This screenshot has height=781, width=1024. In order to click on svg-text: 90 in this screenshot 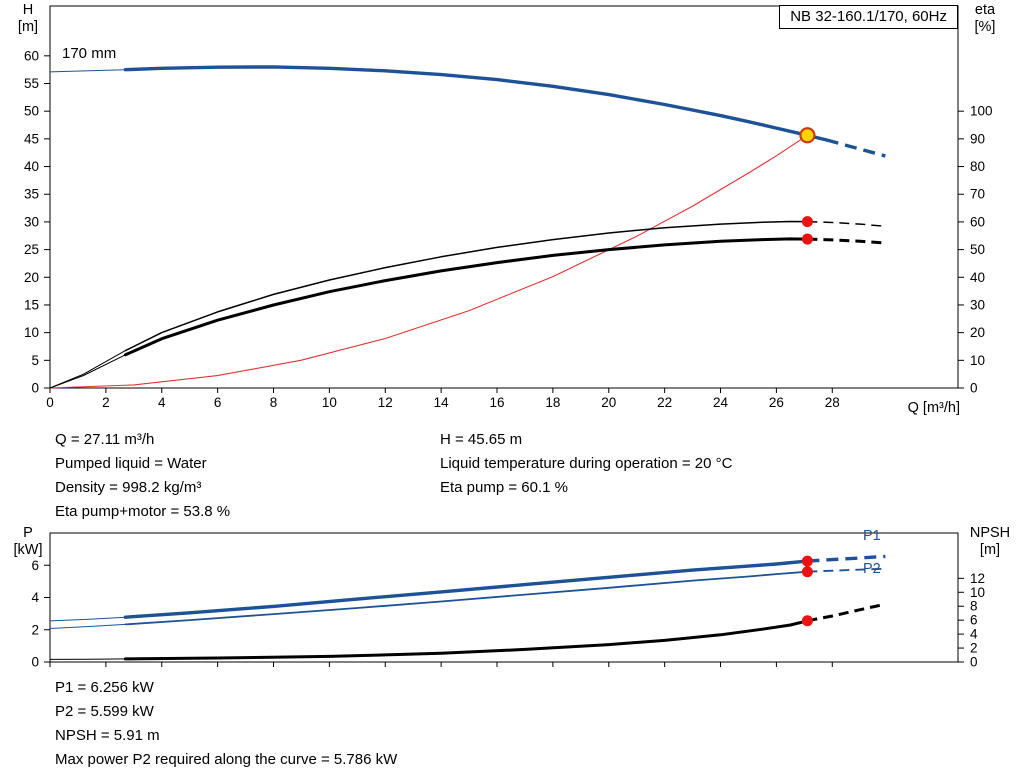, I will do `click(977, 138)`.